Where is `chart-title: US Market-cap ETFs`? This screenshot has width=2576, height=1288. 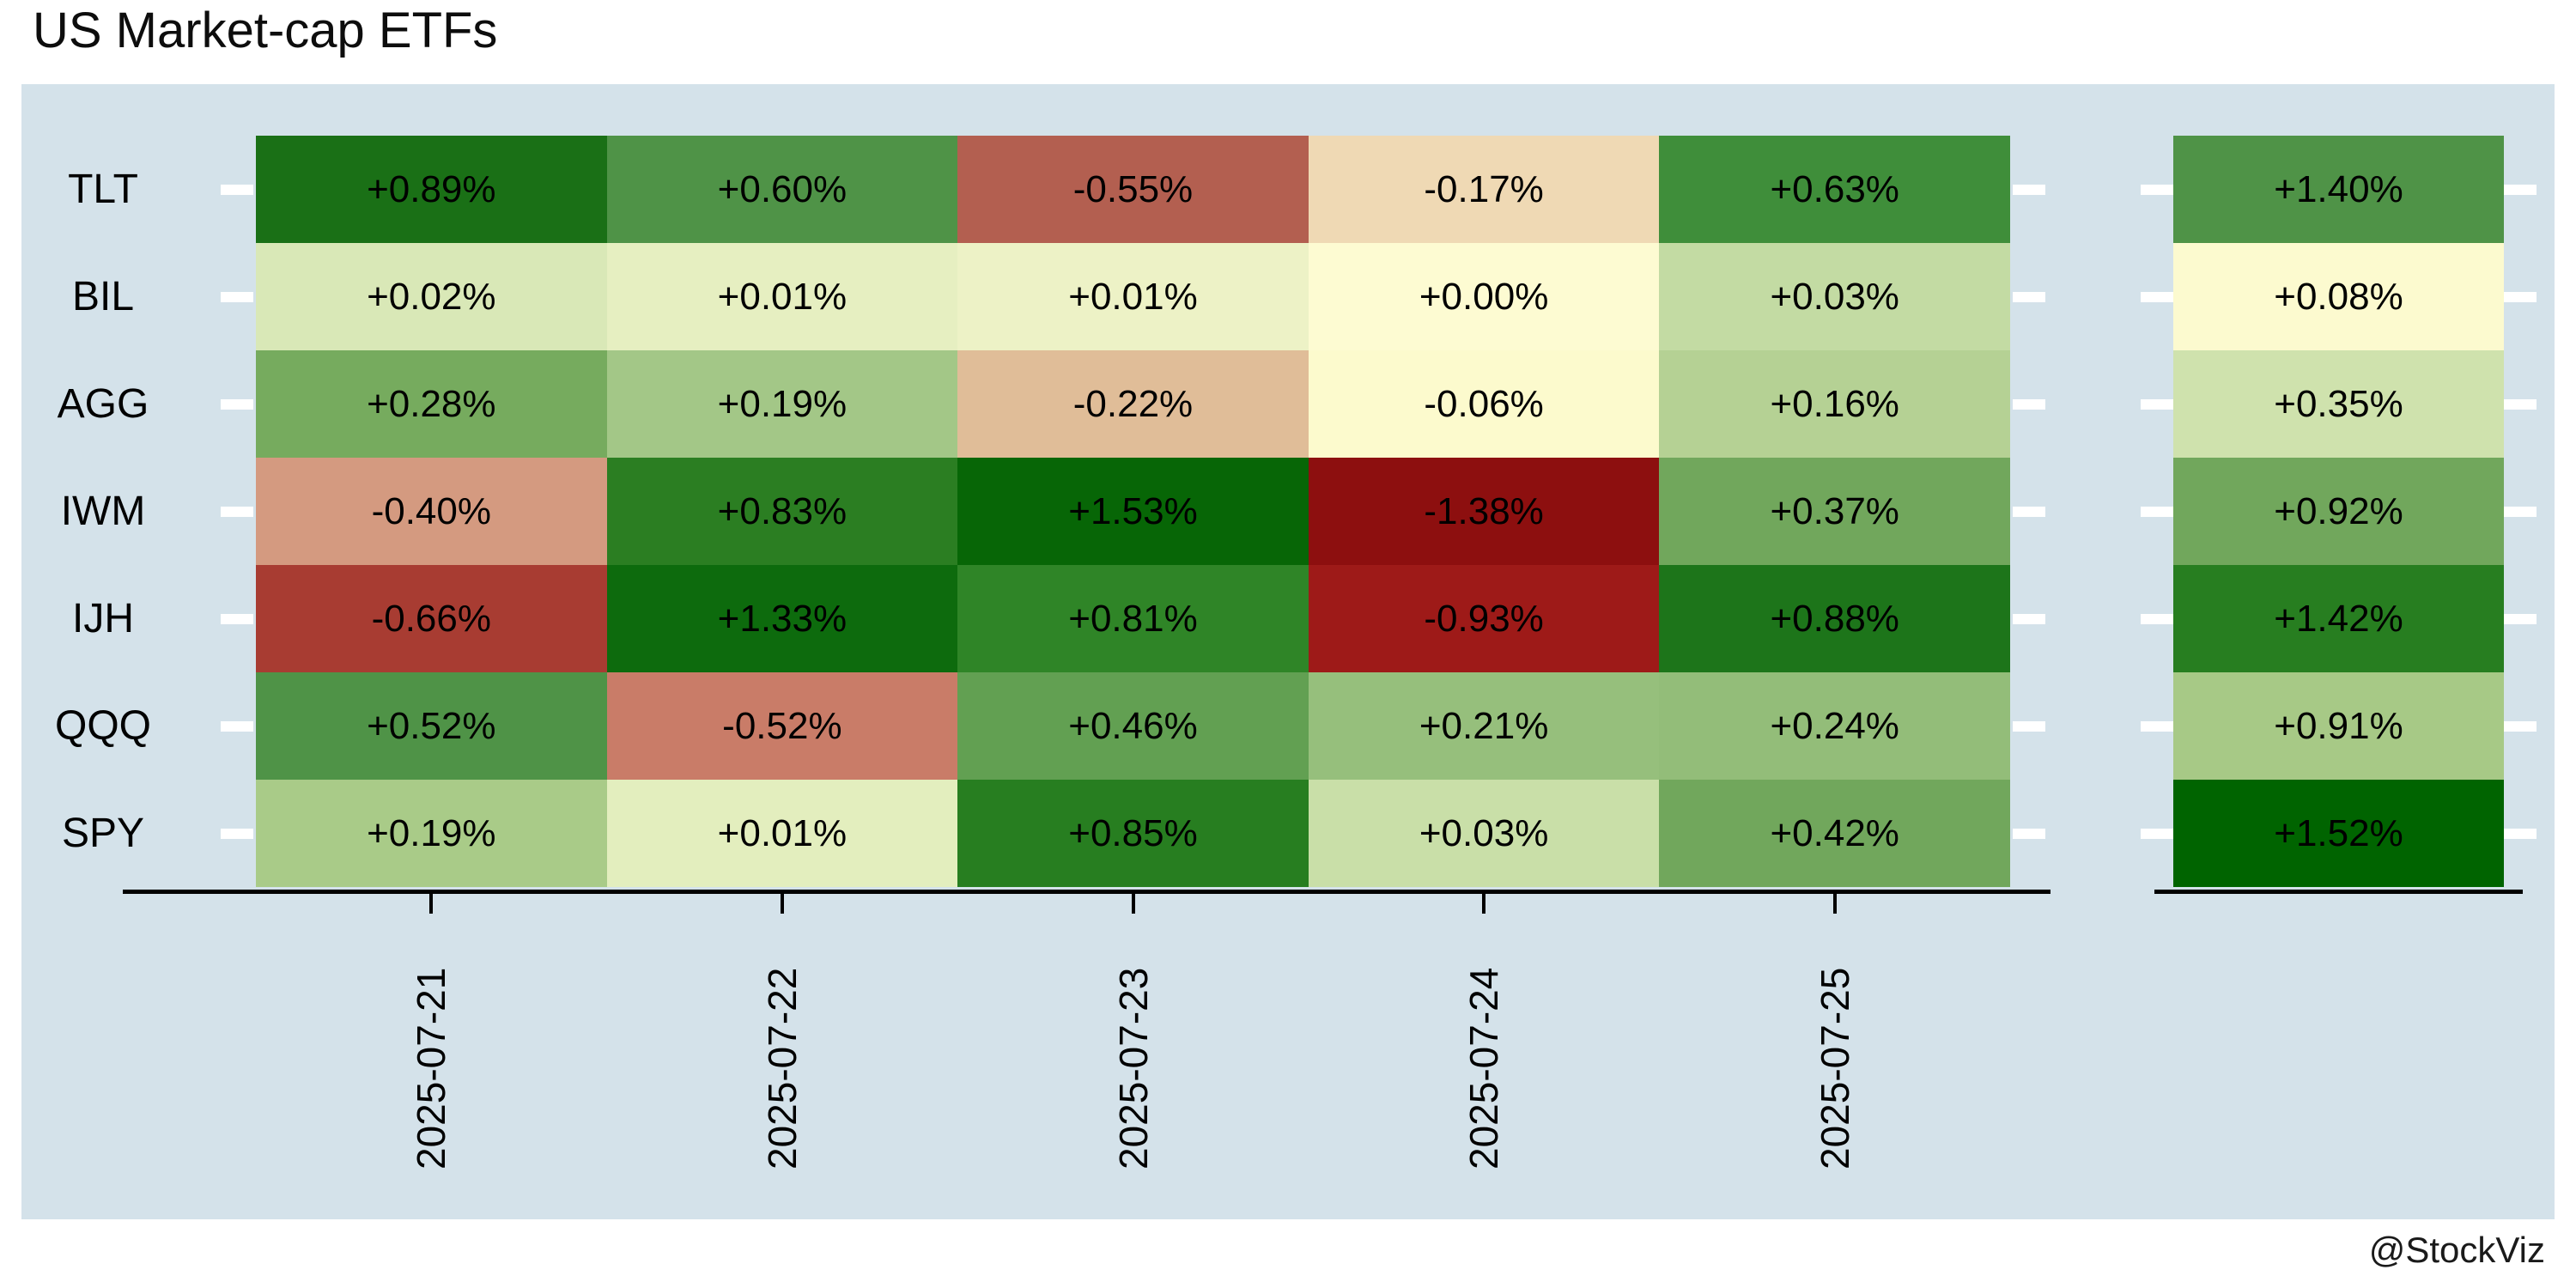 chart-title: US Market-cap ETFs is located at coordinates (265, 31).